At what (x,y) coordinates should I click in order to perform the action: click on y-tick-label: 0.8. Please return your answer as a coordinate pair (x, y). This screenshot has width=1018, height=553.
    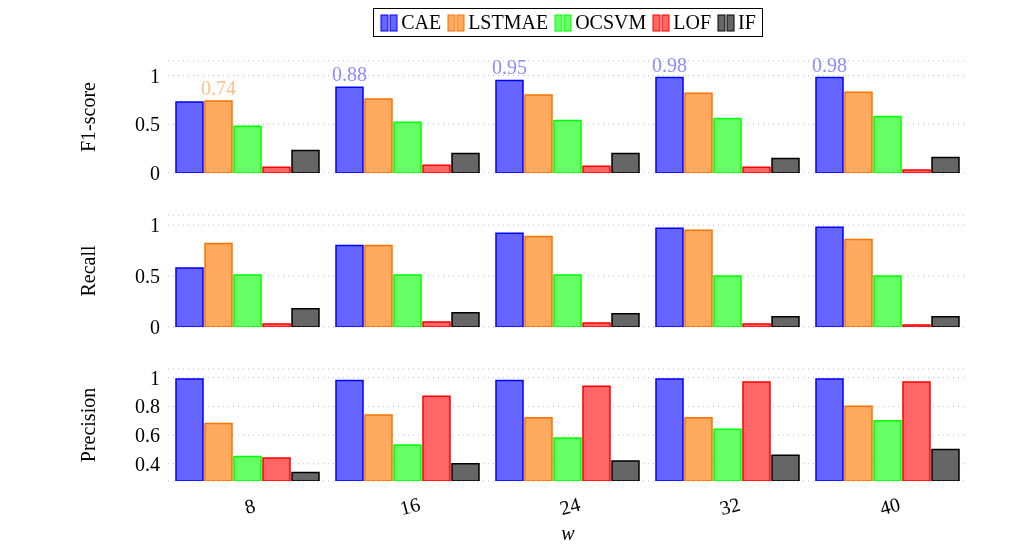
    Looking at the image, I should click on (147, 406).